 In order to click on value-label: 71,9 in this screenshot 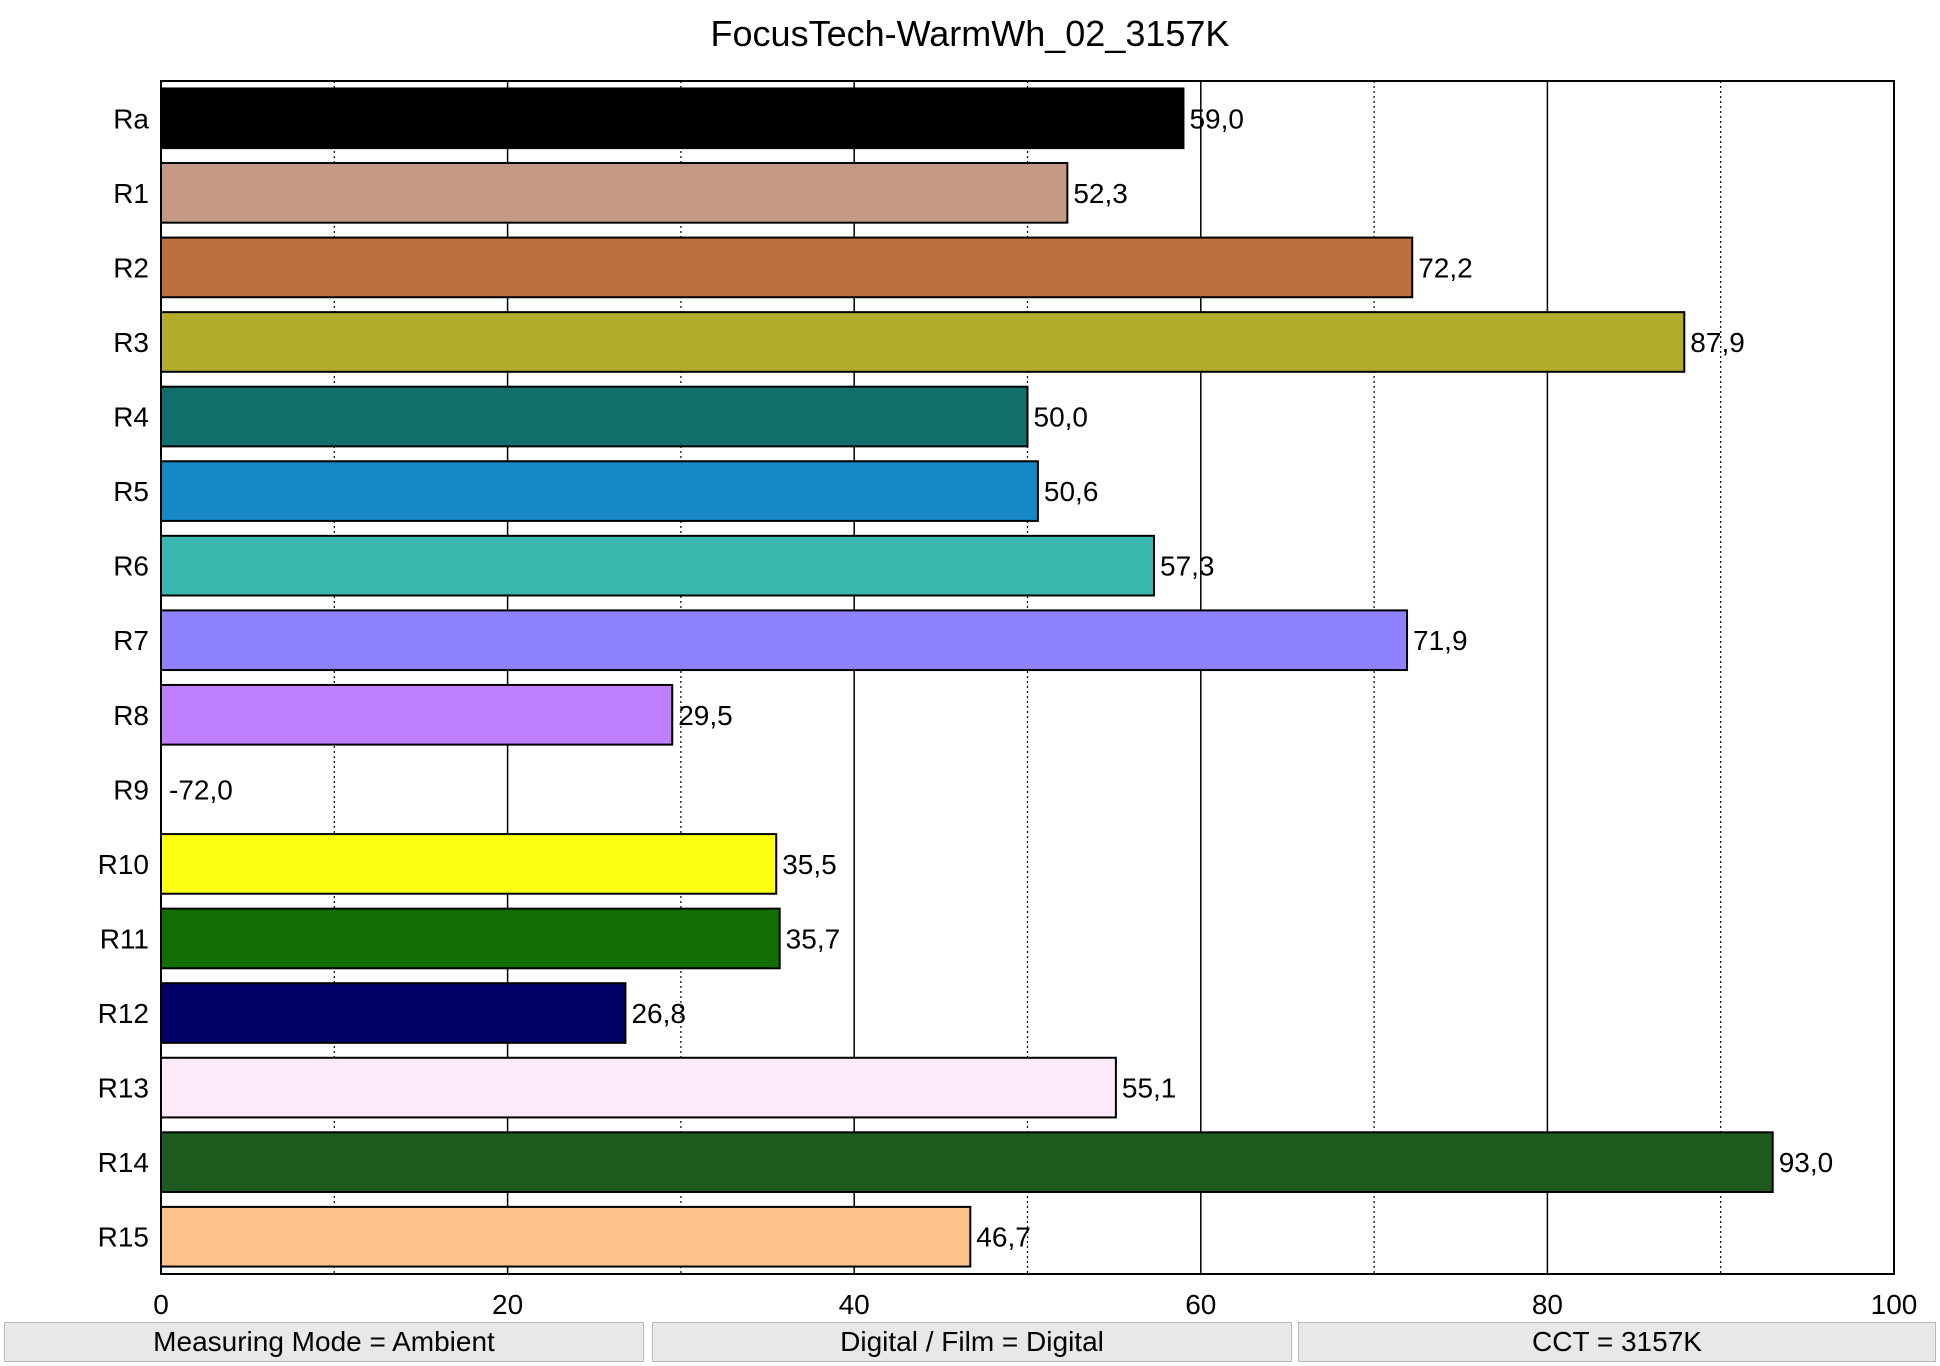, I will do `click(1440, 640)`.